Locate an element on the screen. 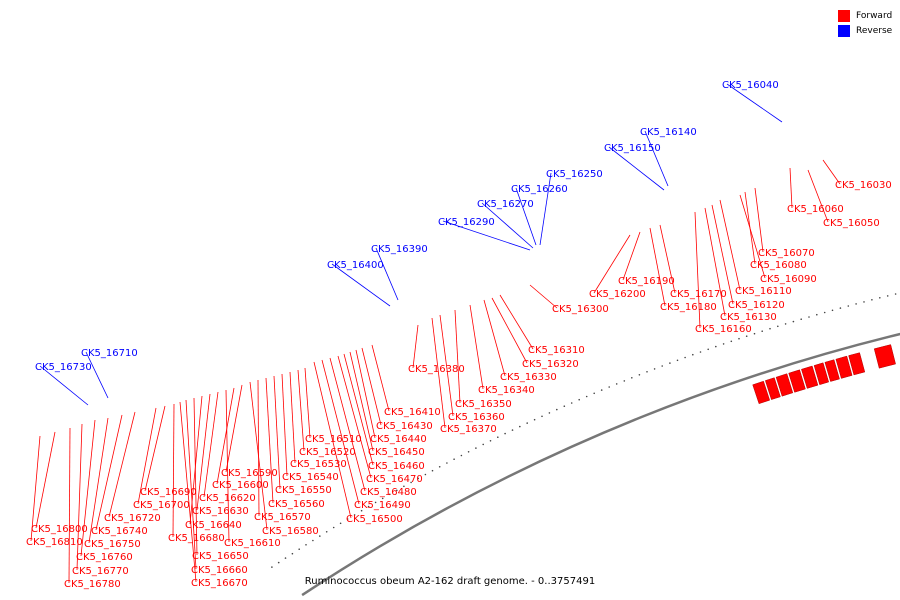 This screenshot has height=600, width=900. gene-label: CK5_16610 is located at coordinates (252, 543).